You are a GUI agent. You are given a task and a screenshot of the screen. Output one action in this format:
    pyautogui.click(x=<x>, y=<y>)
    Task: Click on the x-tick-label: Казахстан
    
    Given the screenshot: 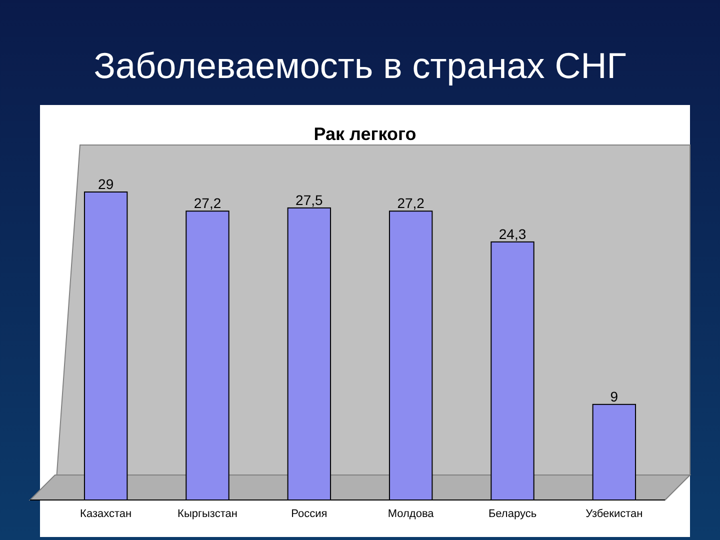 What is the action you would take?
    pyautogui.click(x=106, y=514)
    